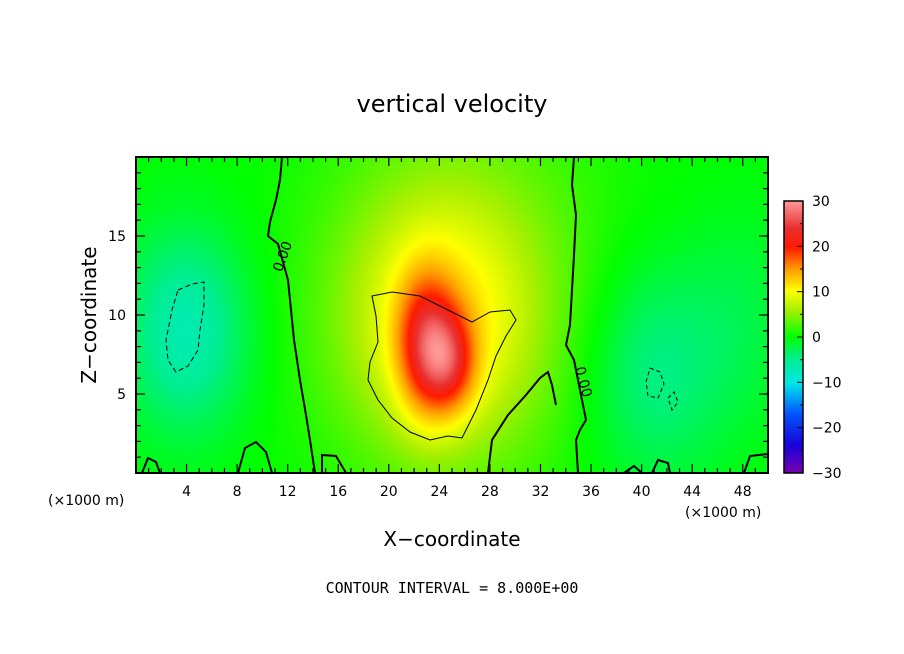 Image resolution: width=904 pixels, height=654 pixels. Describe the element at coordinates (583, 382) in the screenshot. I see `contour-label-right: 0.00` at that location.